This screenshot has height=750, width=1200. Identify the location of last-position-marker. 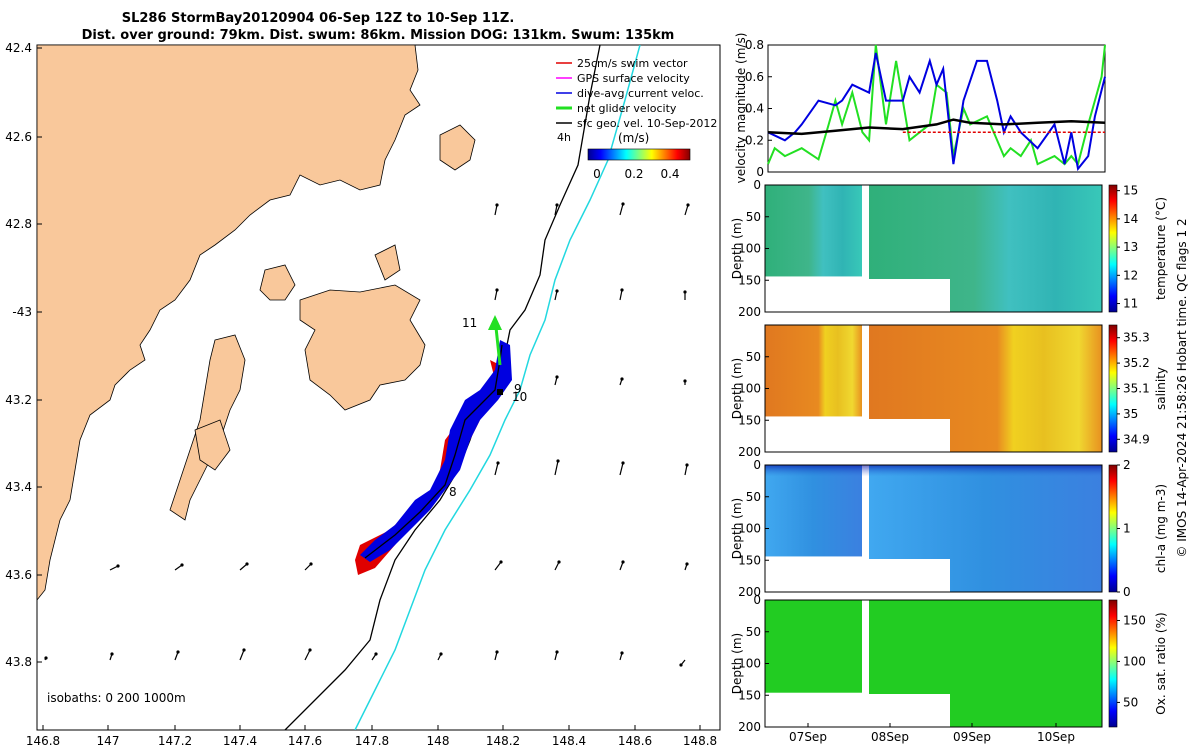
(500, 392).